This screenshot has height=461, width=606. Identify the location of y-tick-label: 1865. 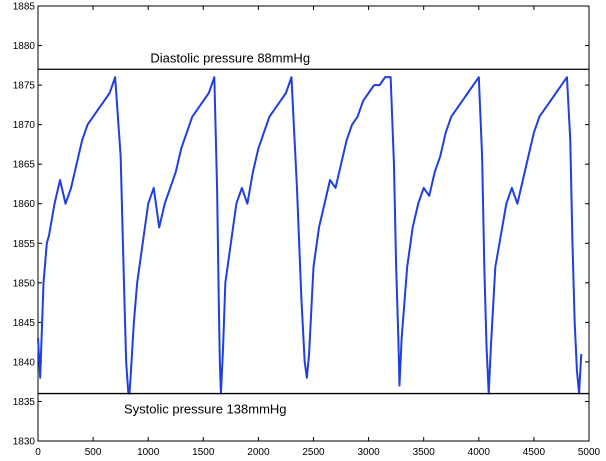
(24, 165).